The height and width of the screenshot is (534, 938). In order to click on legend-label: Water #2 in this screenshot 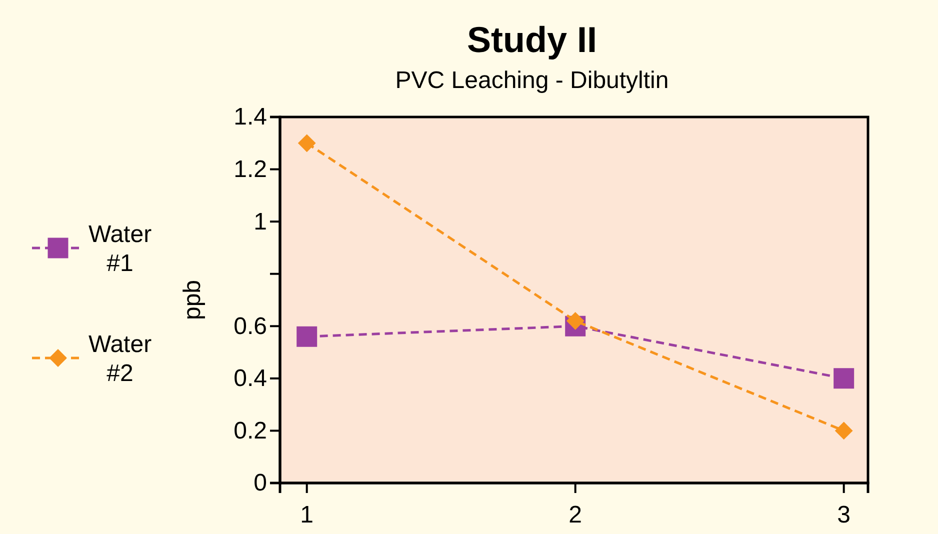, I will do `click(120, 359)`.